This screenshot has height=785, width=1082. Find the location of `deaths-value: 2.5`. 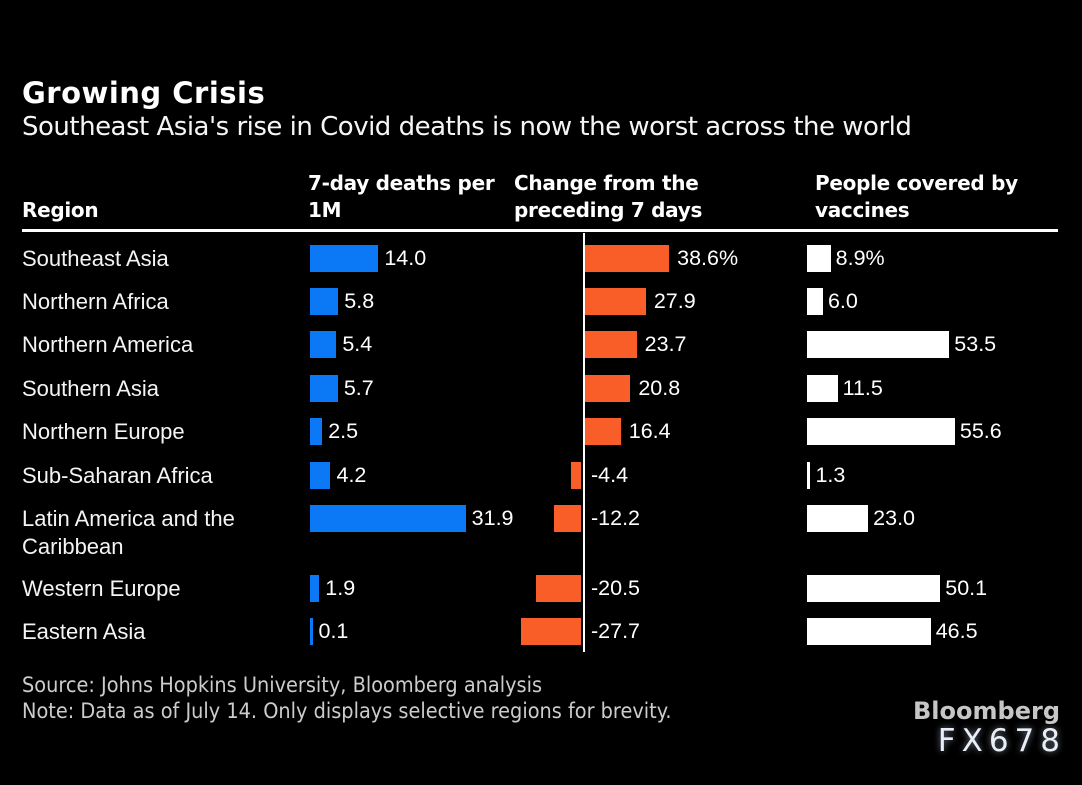

deaths-value: 2.5 is located at coordinates (343, 431).